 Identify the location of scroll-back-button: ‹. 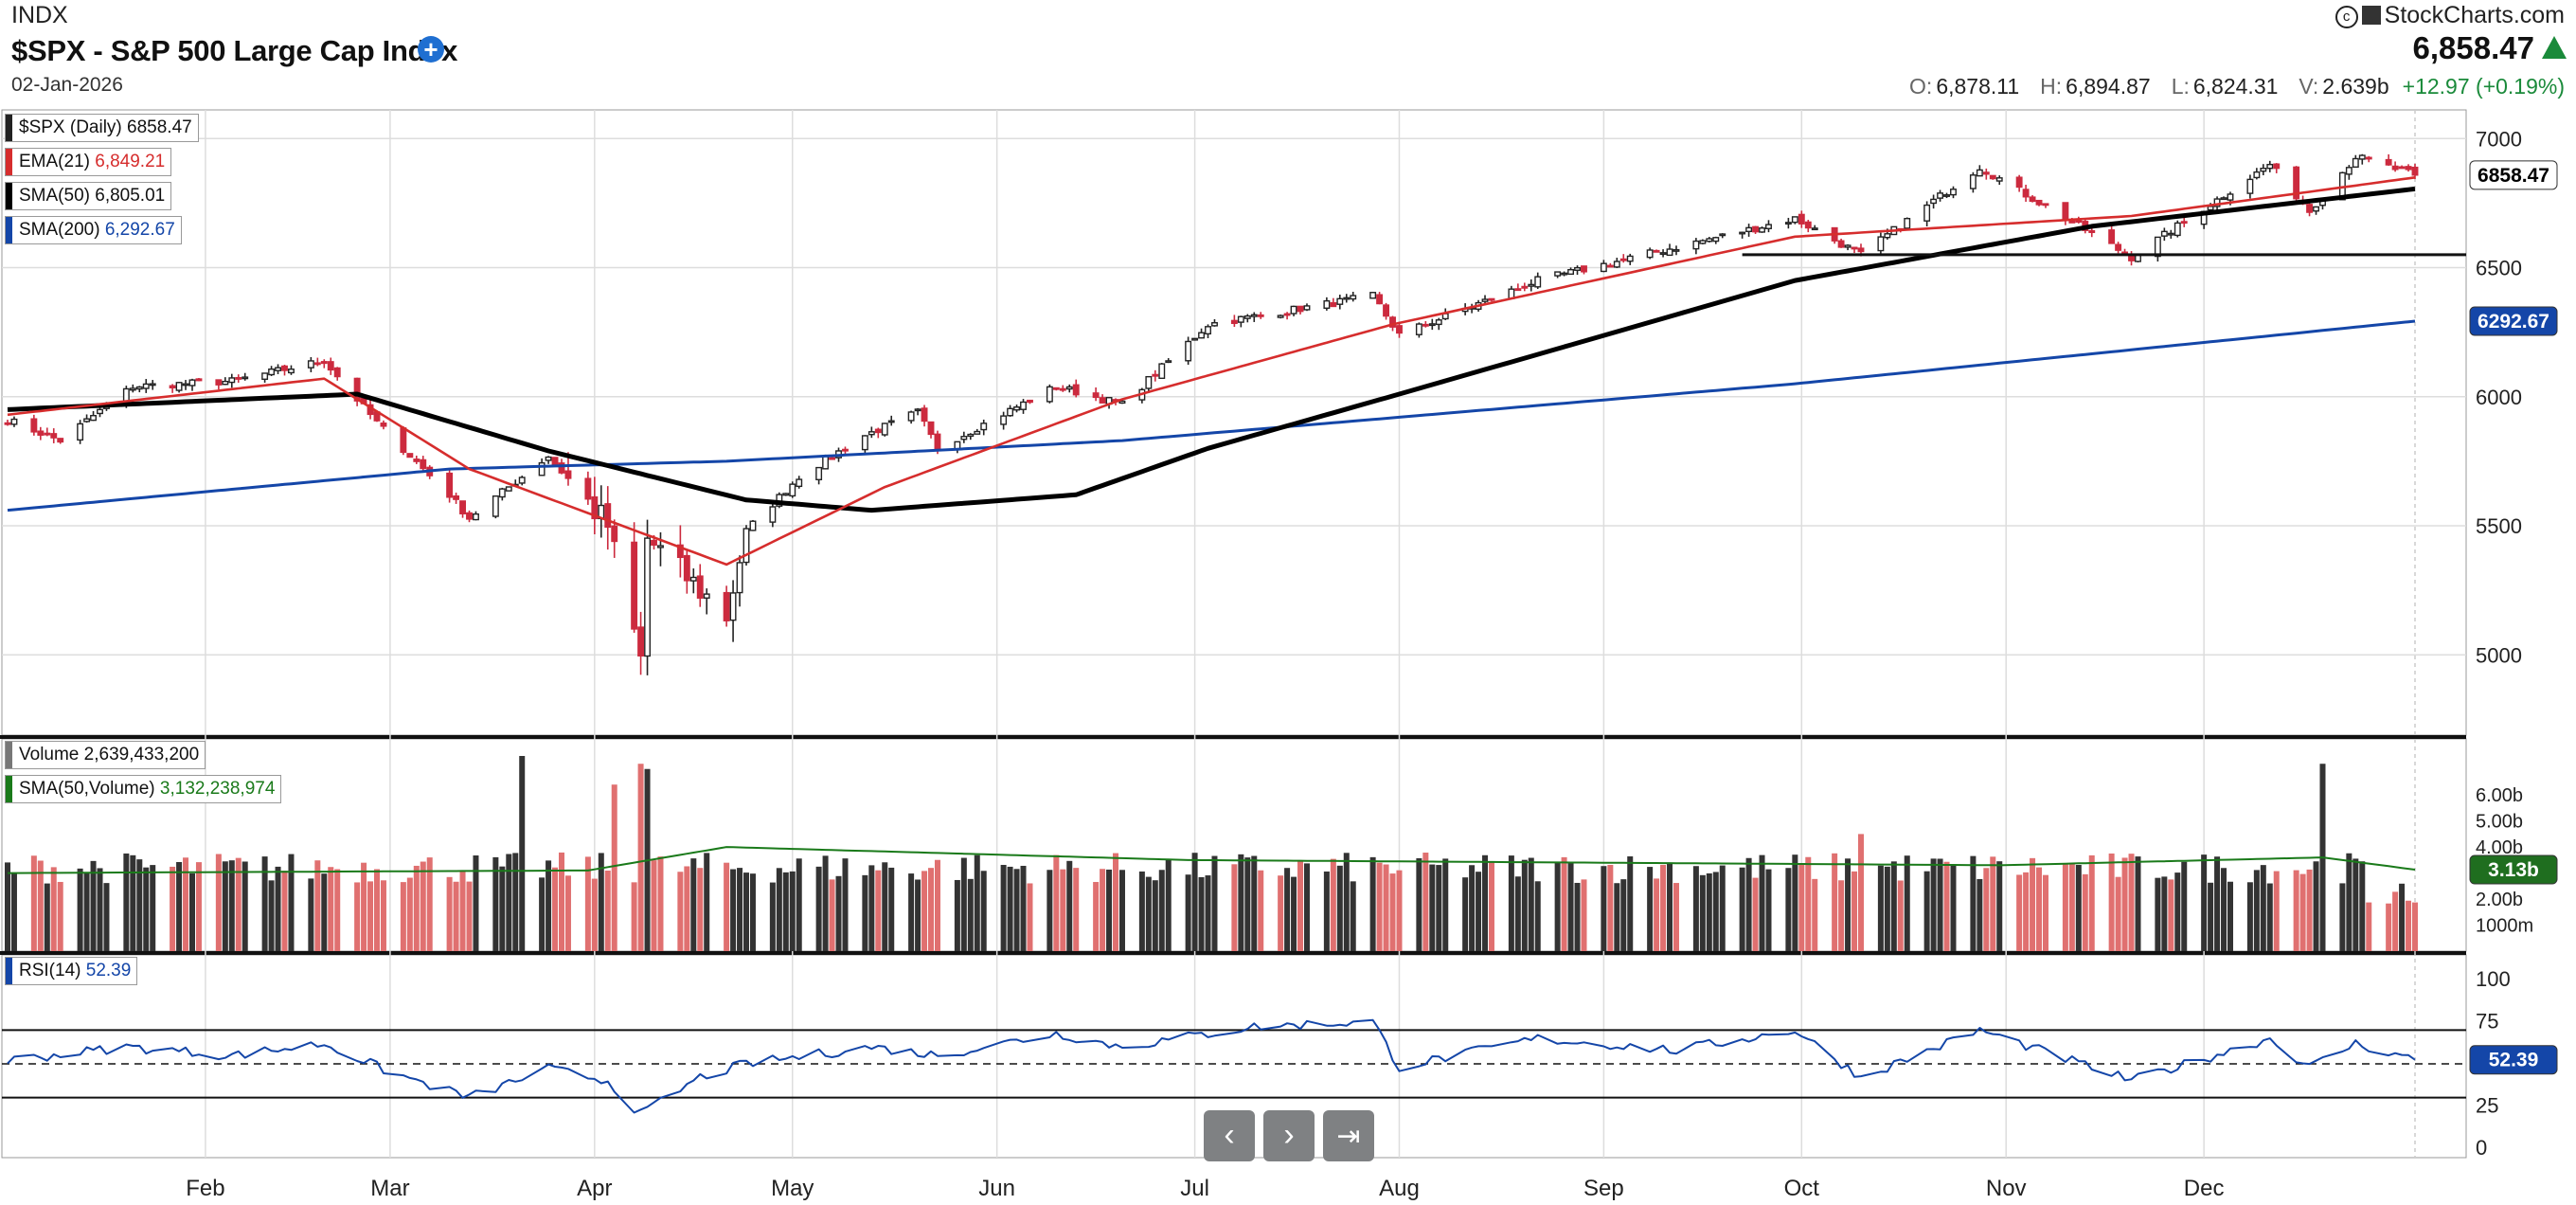
(1229, 1135).